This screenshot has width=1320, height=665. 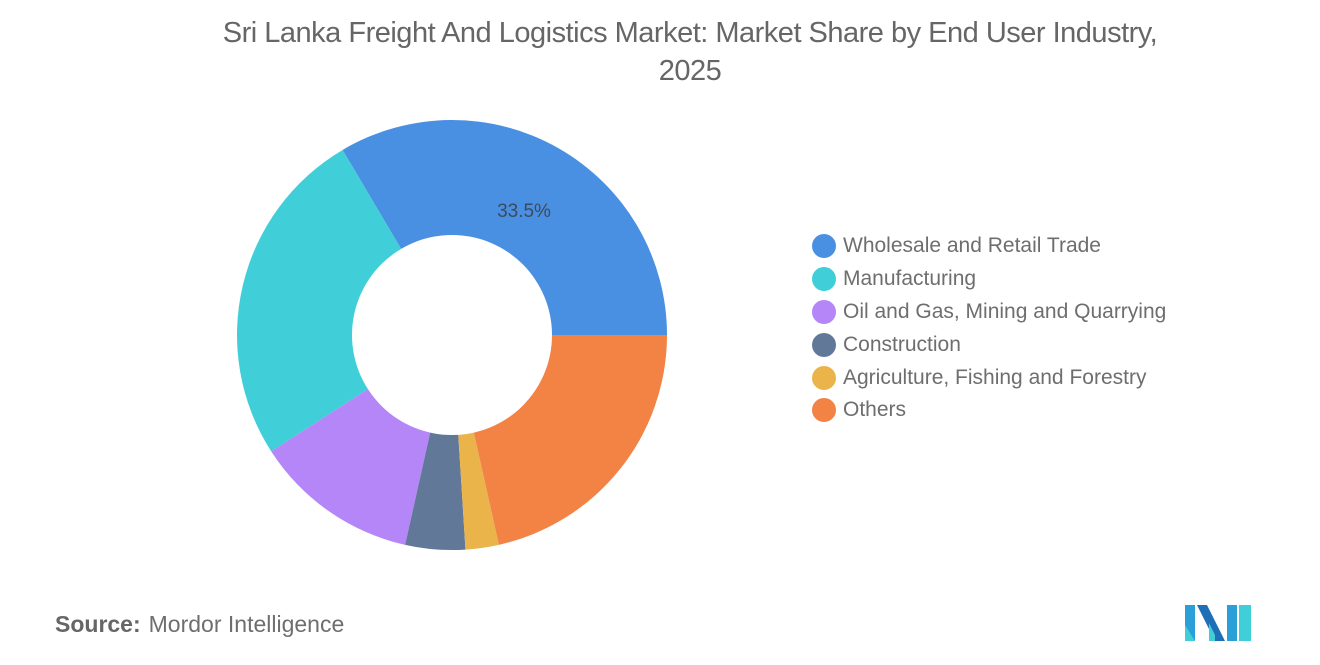 What do you see at coordinates (910, 279) in the screenshot?
I see `legend-label: Manufacturing` at bounding box center [910, 279].